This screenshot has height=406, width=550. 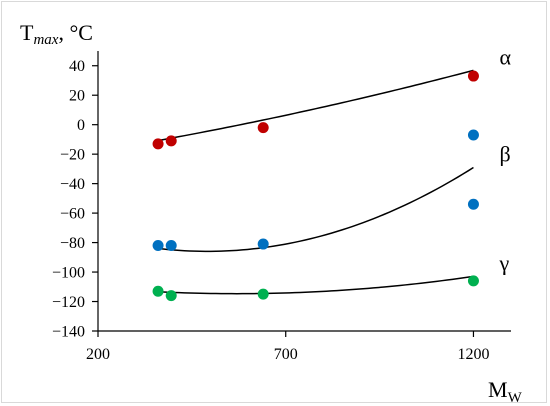 What do you see at coordinates (77, 66) in the screenshot?
I see `y-tick-label: 40` at bounding box center [77, 66].